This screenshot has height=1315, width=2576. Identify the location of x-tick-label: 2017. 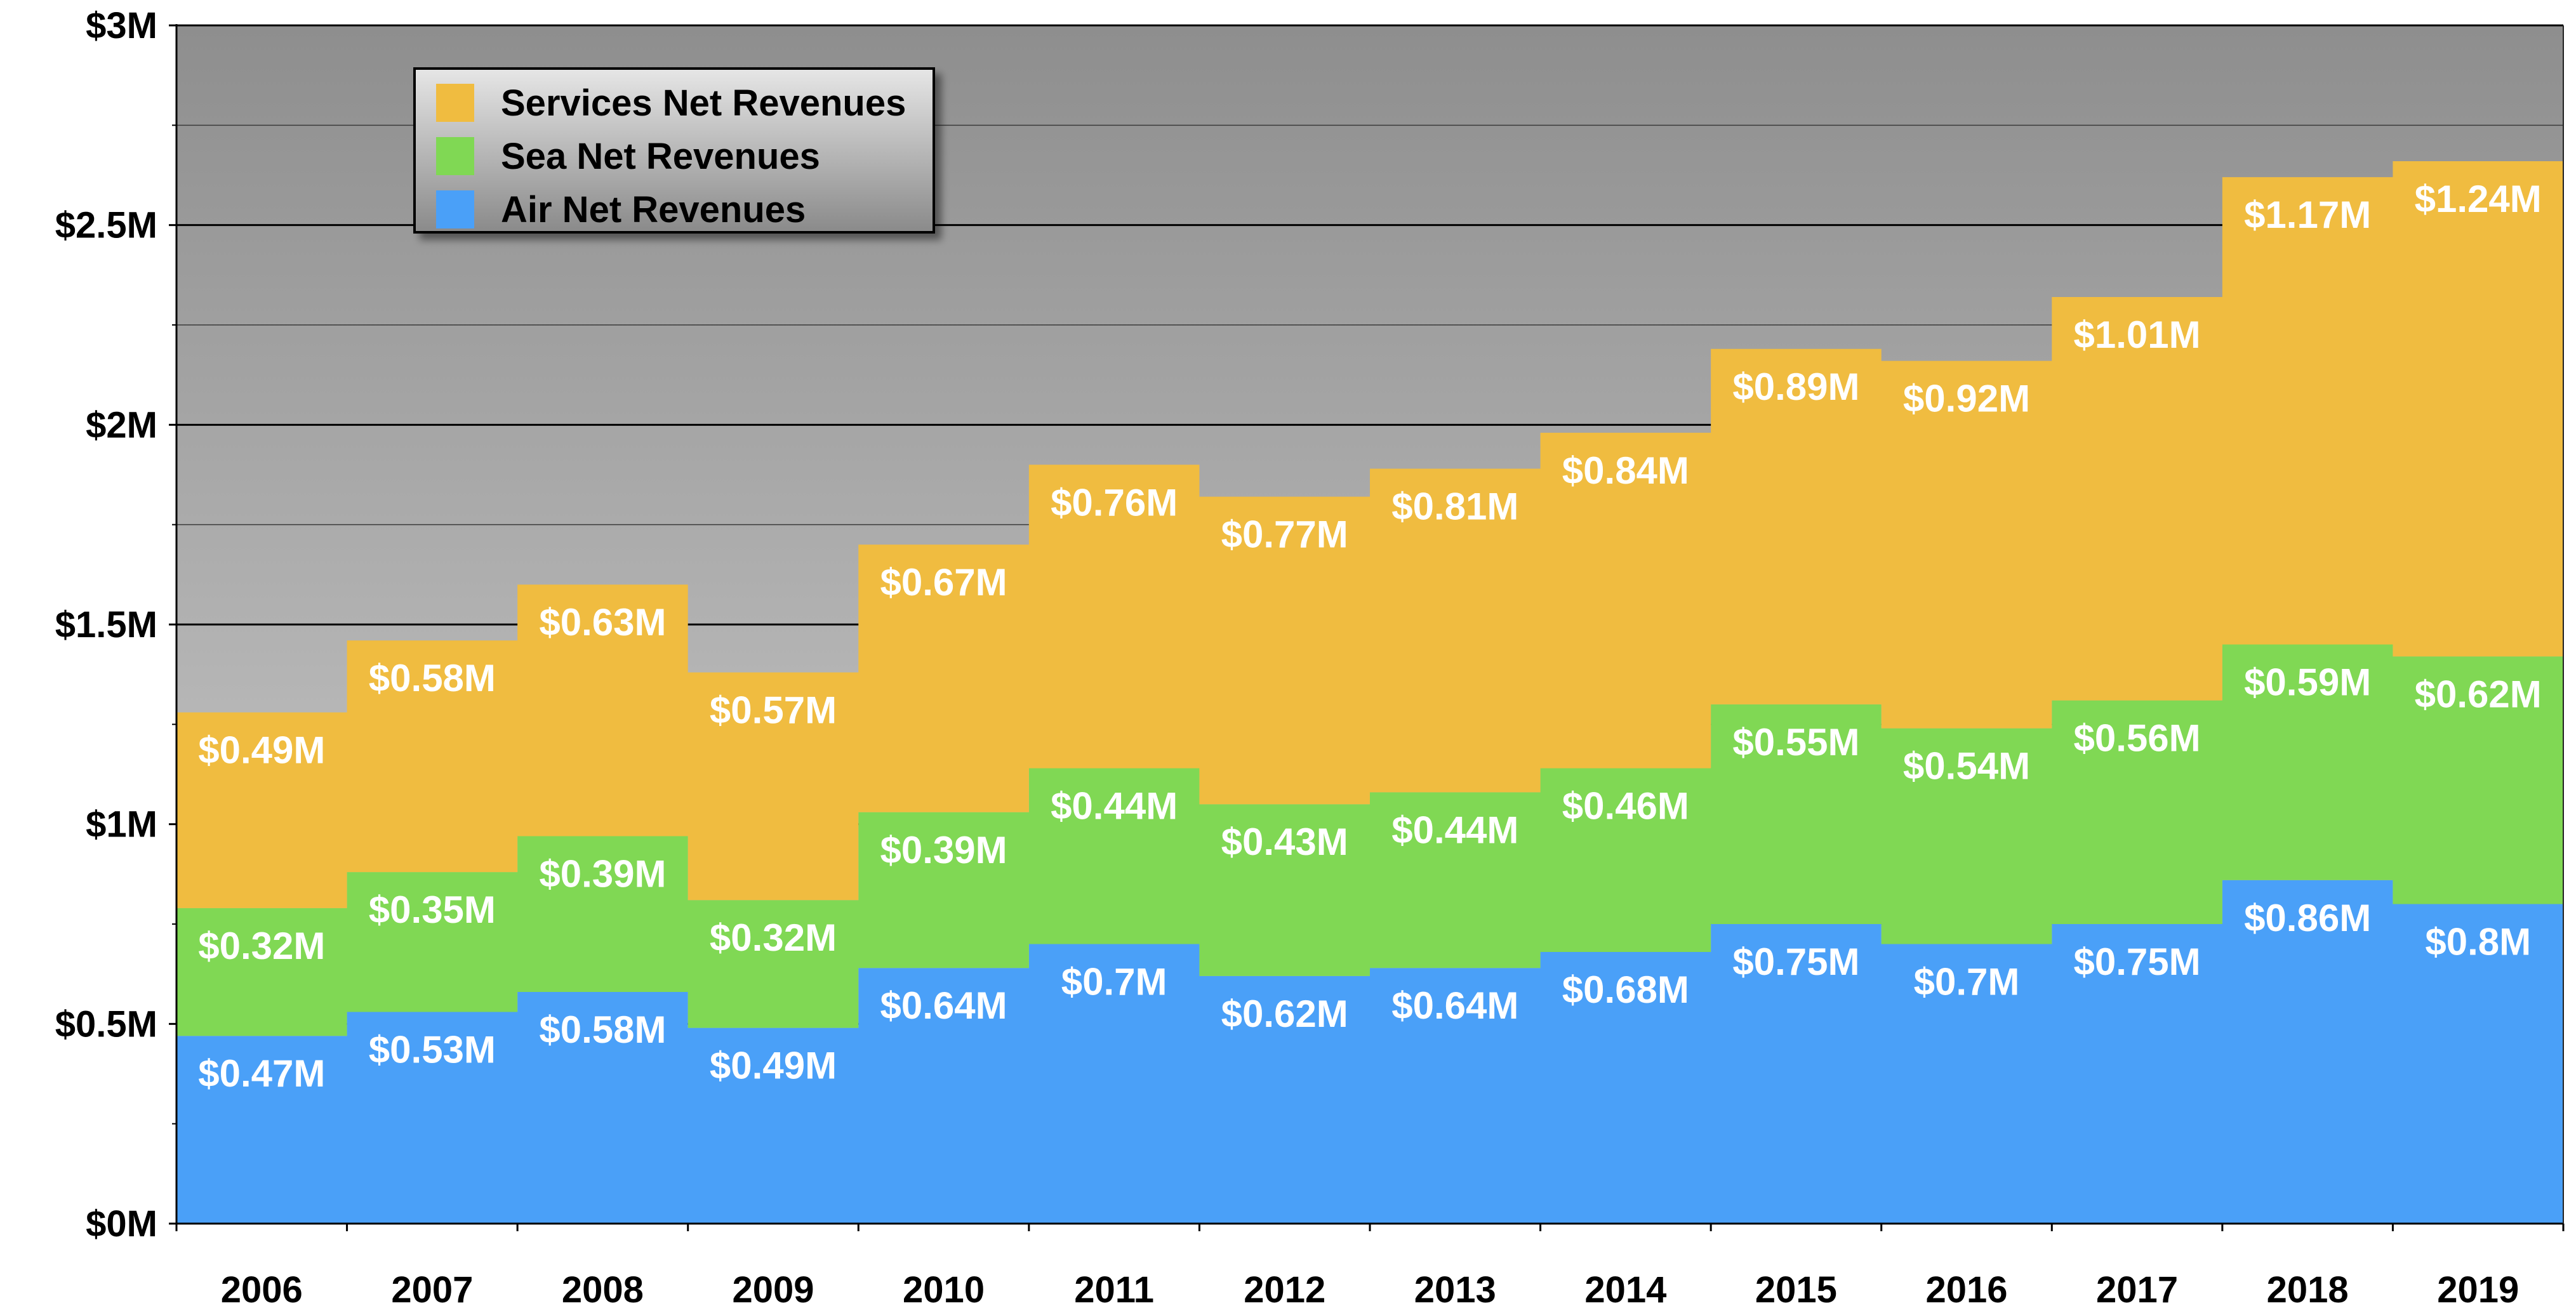
(2137, 1290).